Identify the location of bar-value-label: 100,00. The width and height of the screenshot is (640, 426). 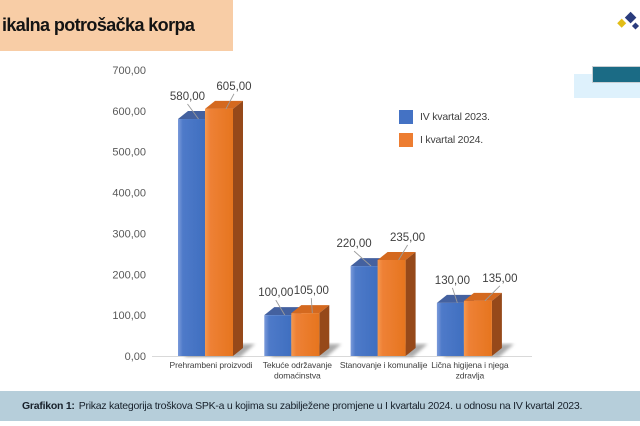
(275, 293).